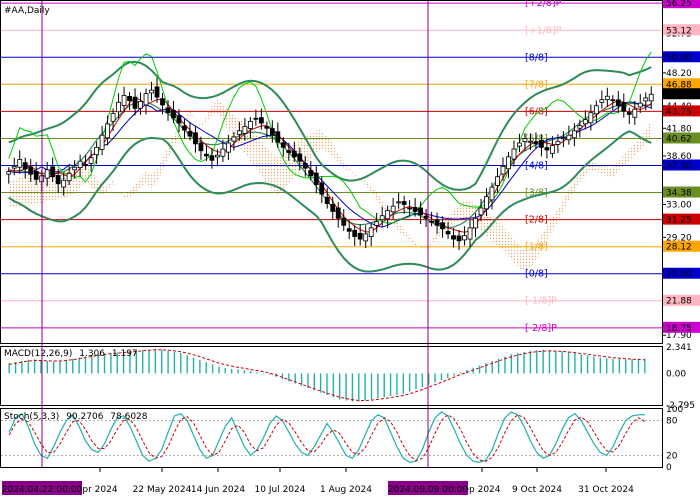 Image resolution: width=700 pixels, height=500 pixels. I want to click on time-tick-label-5: ep 2024, so click(481, 490).